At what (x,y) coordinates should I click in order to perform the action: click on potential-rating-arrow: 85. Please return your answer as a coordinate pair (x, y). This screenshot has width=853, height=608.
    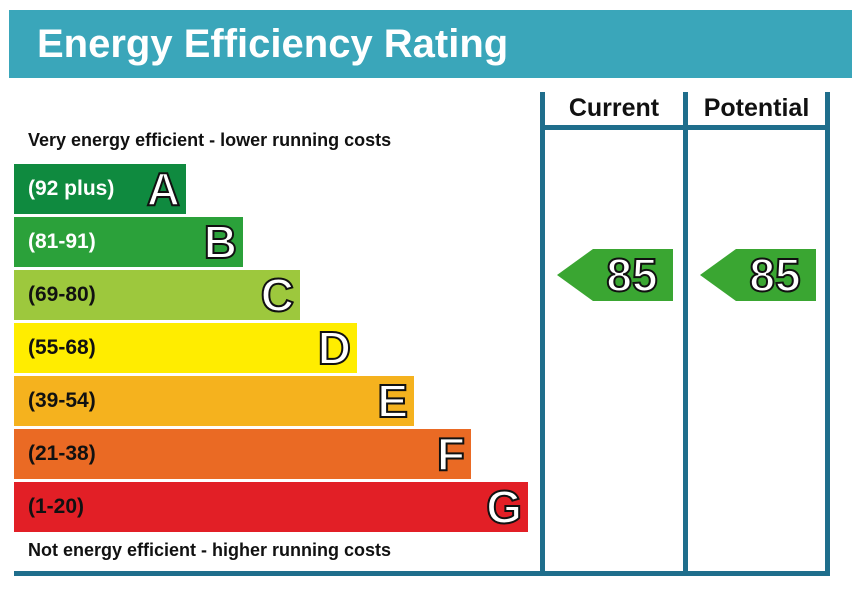
    Looking at the image, I should click on (758, 275).